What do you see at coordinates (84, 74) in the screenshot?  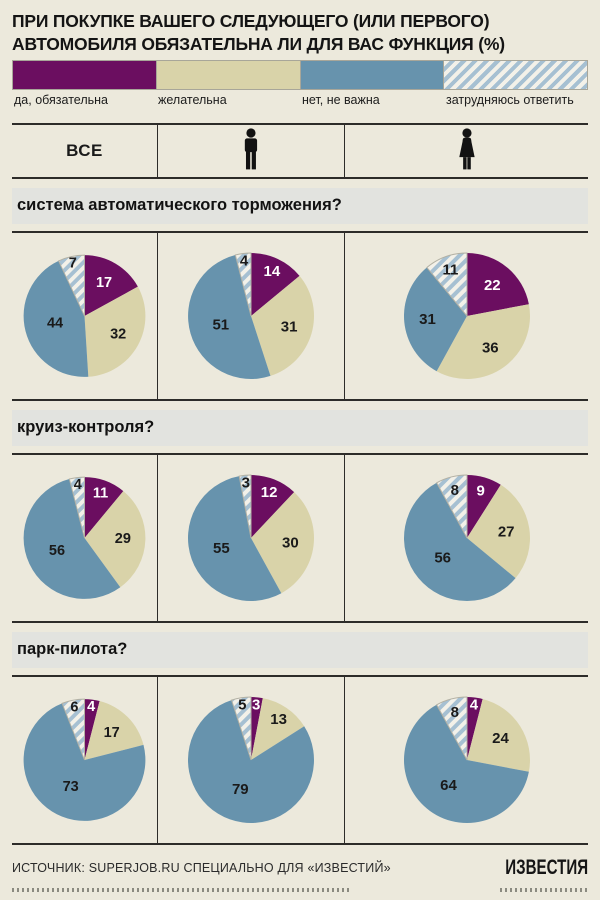 I see `legend-swatch-yes-required` at bounding box center [84, 74].